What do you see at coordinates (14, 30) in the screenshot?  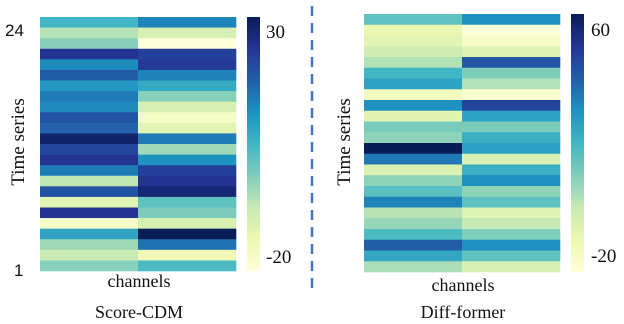 I see `y-tick-top: 24` at bounding box center [14, 30].